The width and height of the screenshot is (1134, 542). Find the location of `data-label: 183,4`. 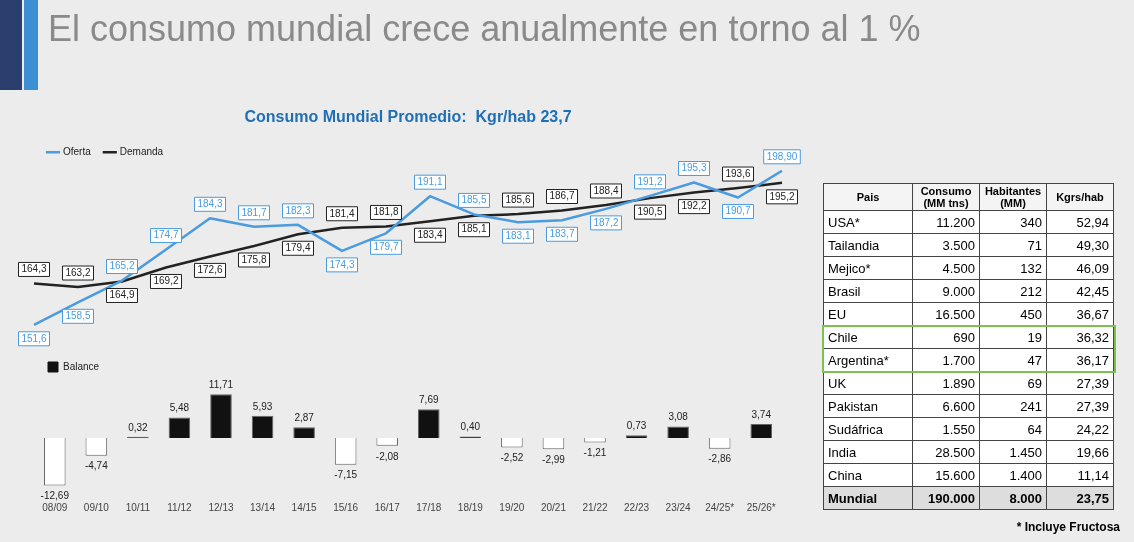

data-label: 183,4 is located at coordinates (430, 234).